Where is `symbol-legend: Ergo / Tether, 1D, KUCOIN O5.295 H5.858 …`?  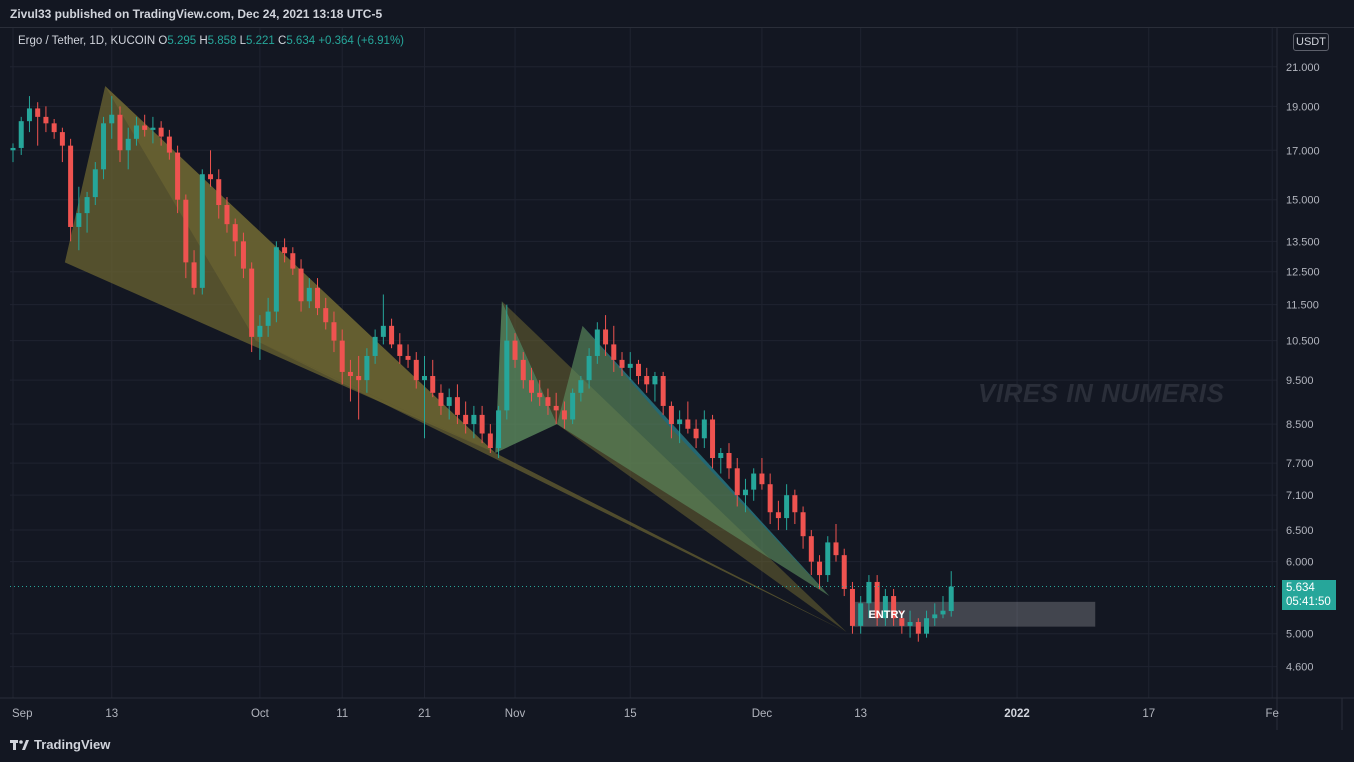 symbol-legend: Ergo / Tether, 1D, KUCOIN O5.295 H5.858 … is located at coordinates (211, 41).